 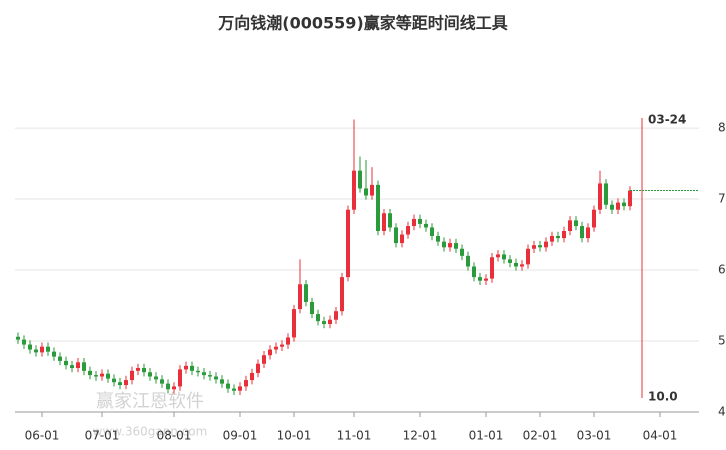 What do you see at coordinates (722, 341) in the screenshot?
I see `y-tick-label: 5` at bounding box center [722, 341].